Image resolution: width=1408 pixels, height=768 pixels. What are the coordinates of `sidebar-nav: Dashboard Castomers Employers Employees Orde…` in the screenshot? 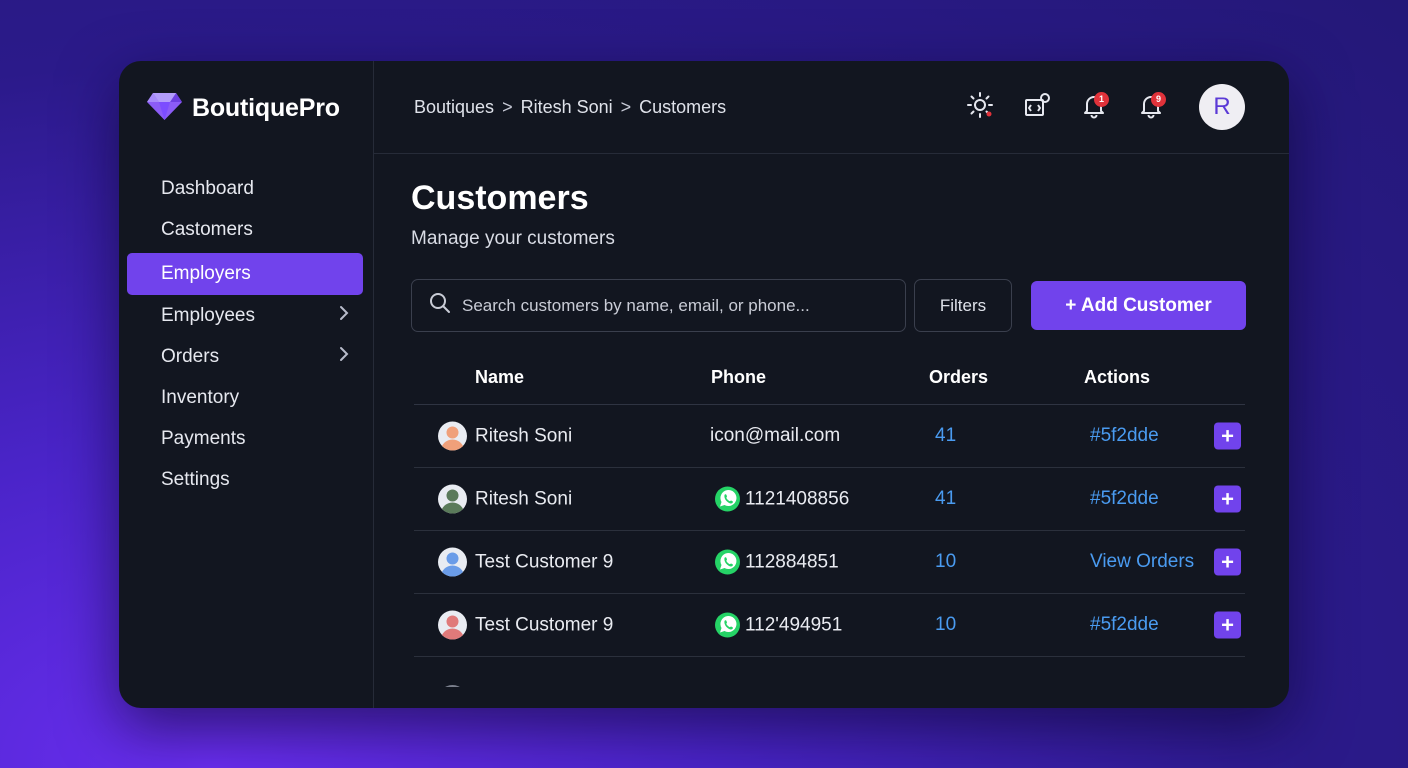 It's located at (245, 334).